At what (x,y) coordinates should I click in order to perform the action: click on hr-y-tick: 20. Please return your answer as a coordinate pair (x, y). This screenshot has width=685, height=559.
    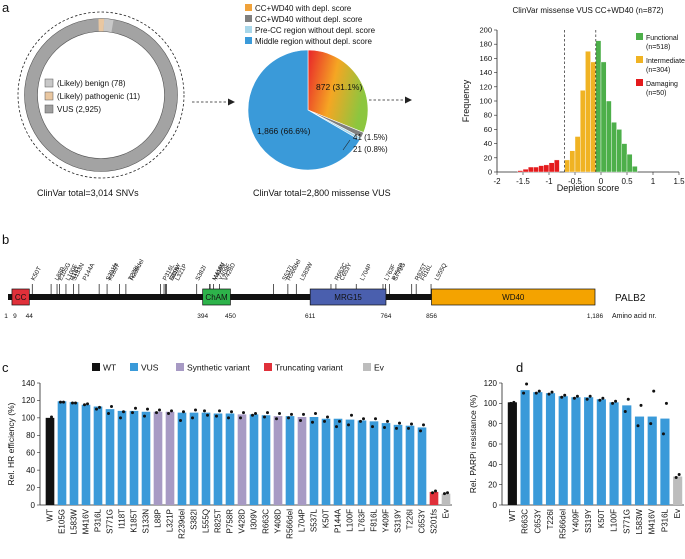
    Looking at the image, I should click on (30, 487).